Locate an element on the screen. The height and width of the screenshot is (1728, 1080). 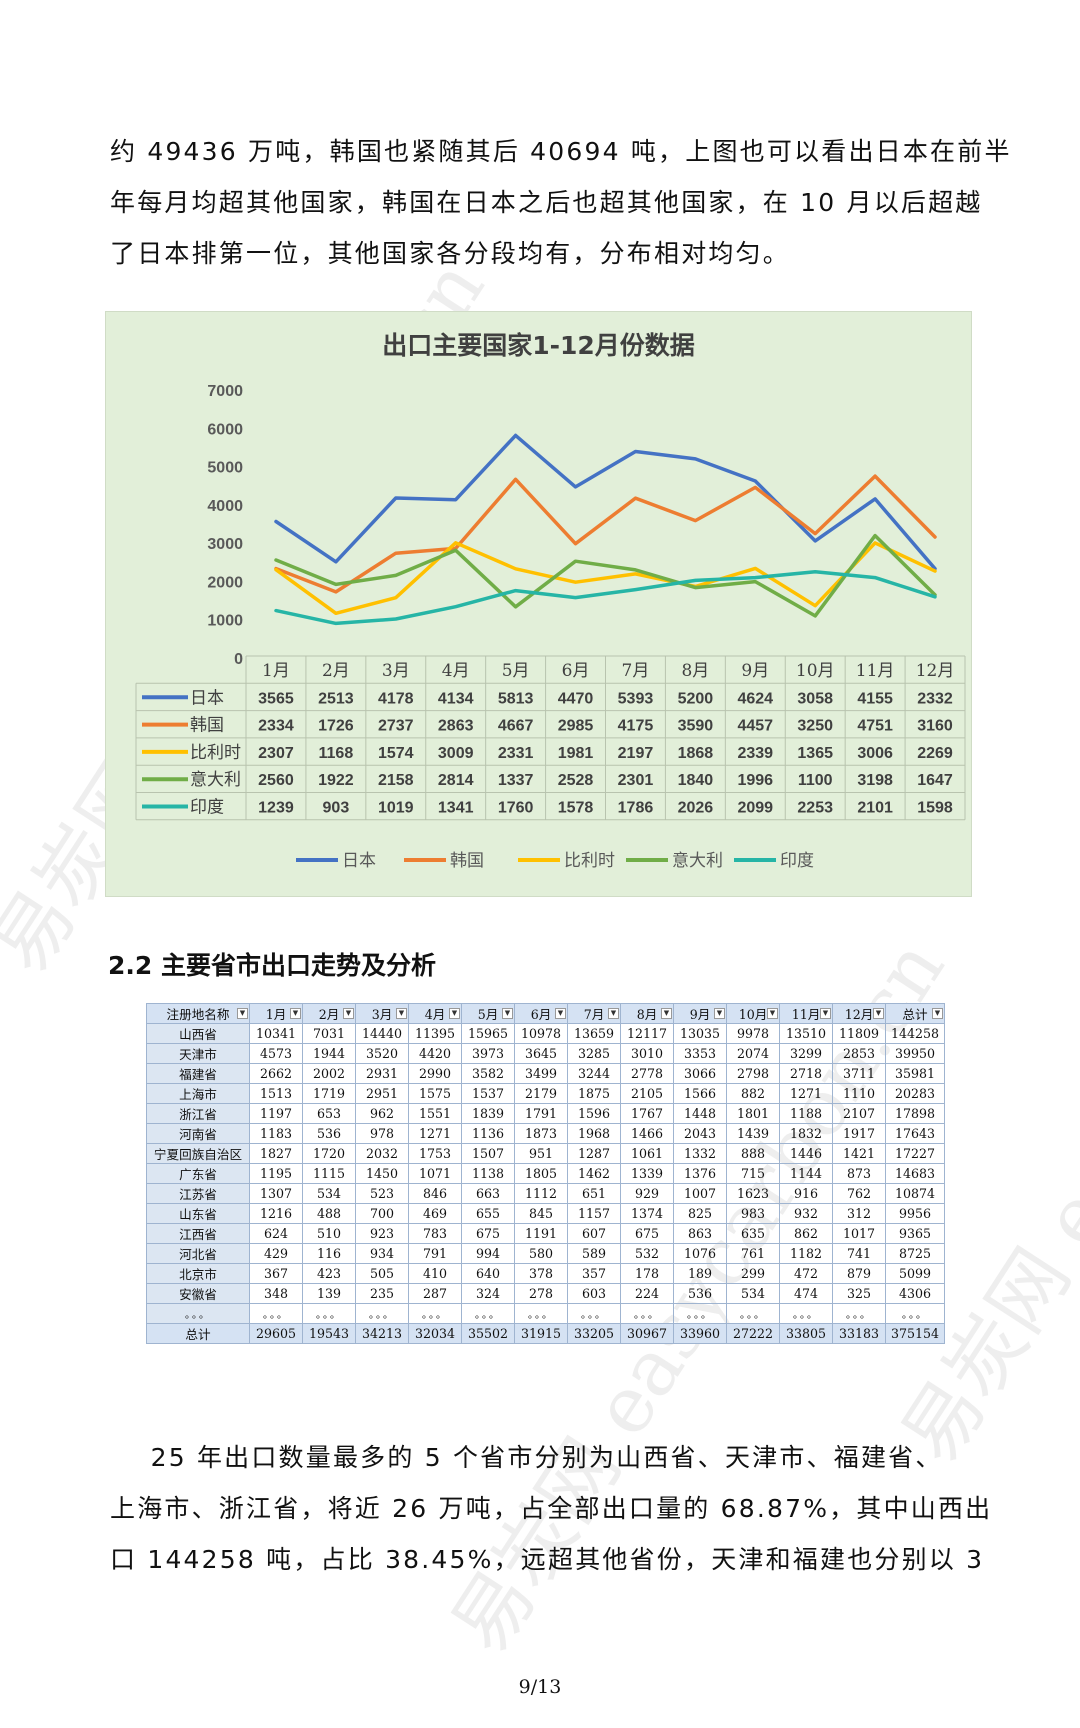
table-cell: 994 is located at coordinates (488, 1253).